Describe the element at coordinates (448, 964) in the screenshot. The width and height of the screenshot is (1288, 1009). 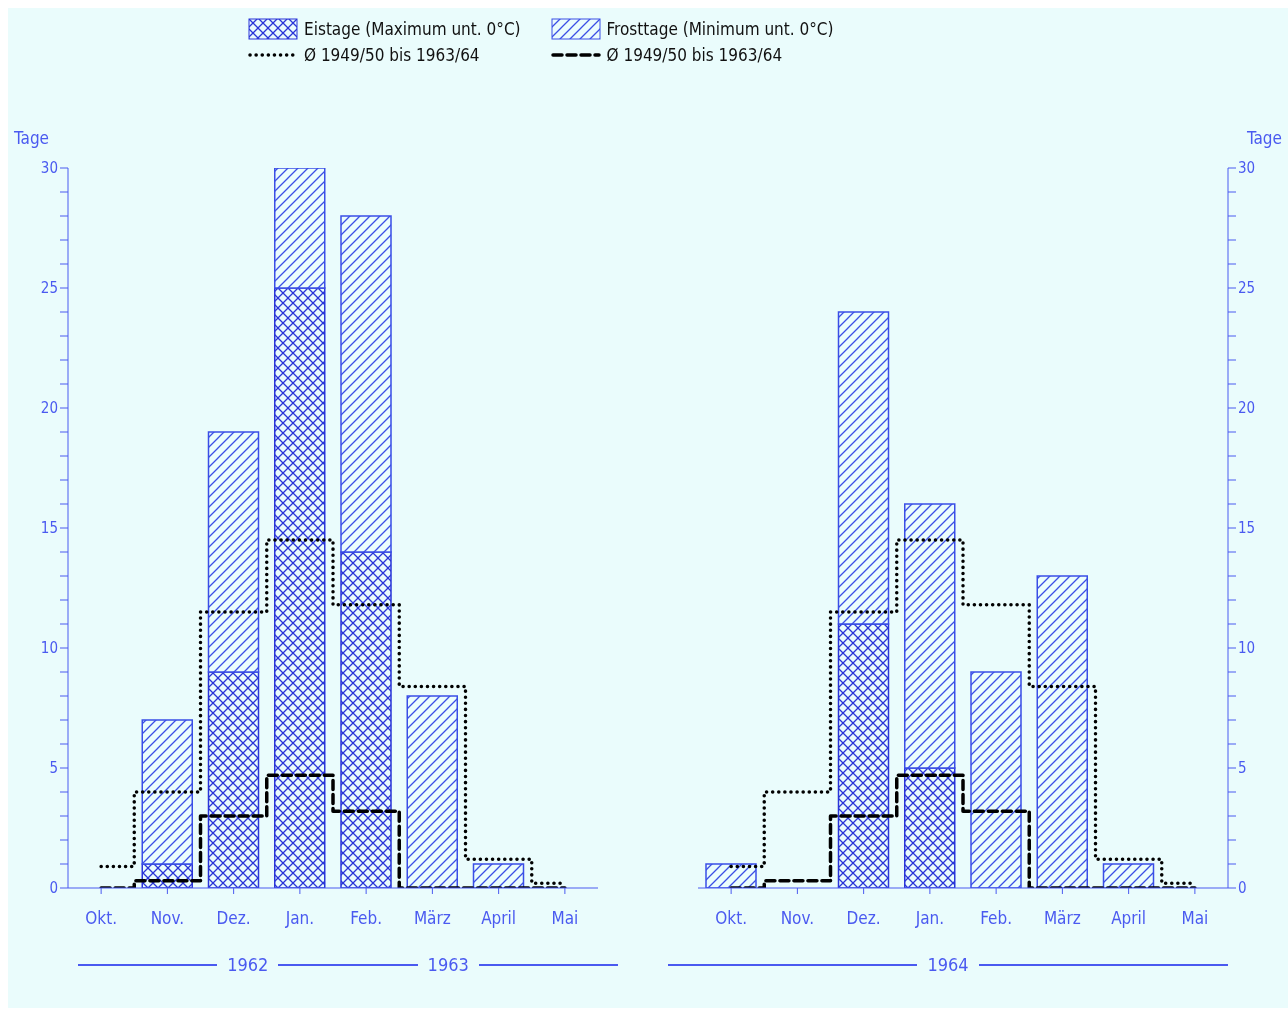
I see `text: 1963` at that location.